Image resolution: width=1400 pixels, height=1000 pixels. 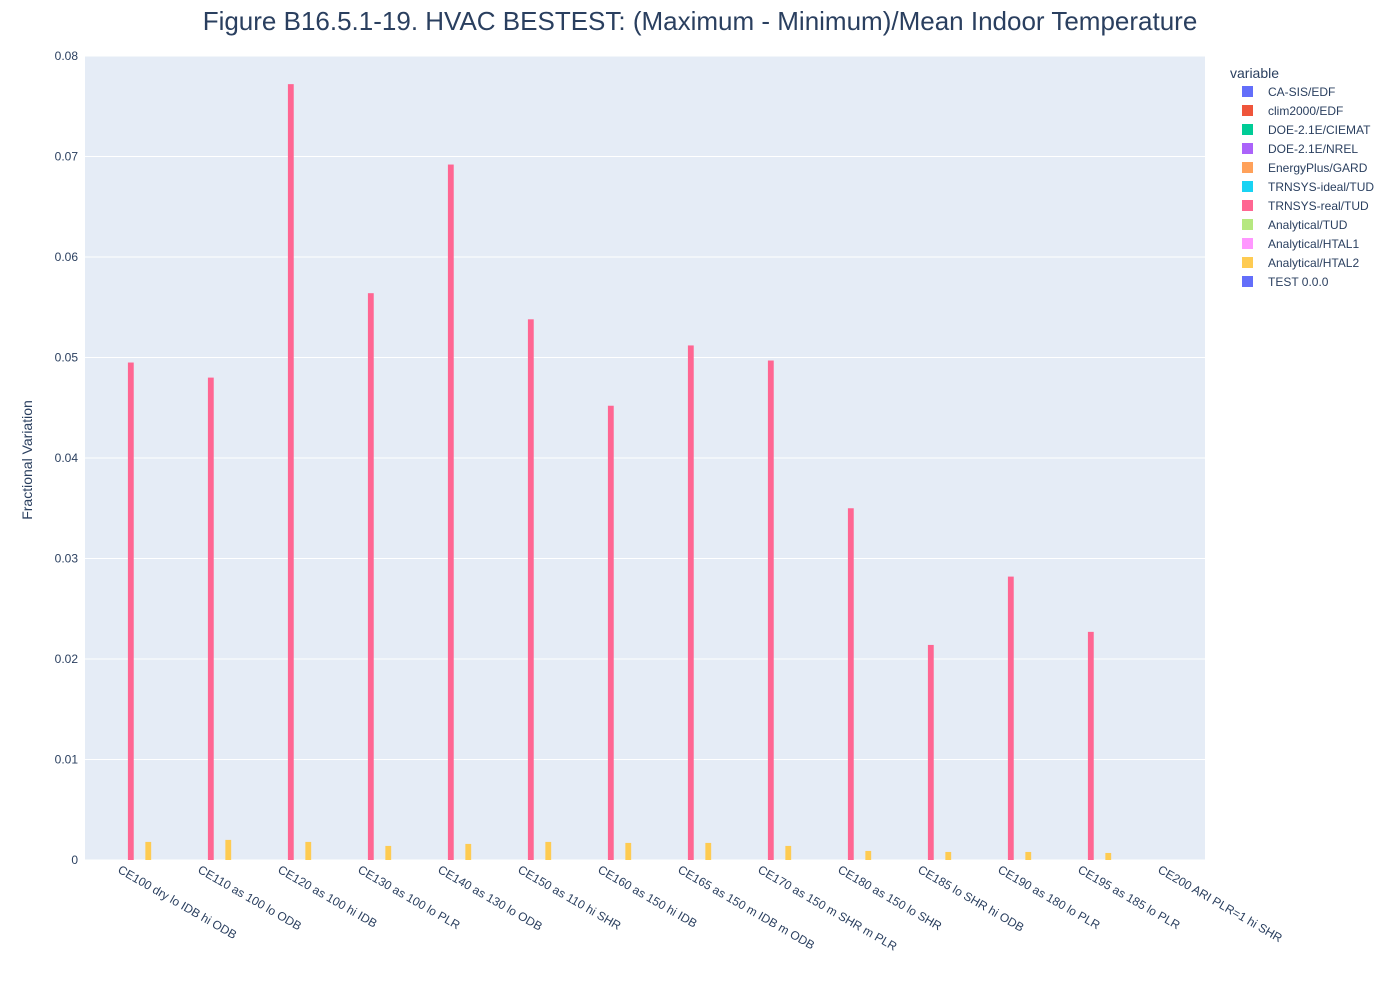 What do you see at coordinates (1305, 111) in the screenshot?
I see `legend-item: clim2000/EDF` at bounding box center [1305, 111].